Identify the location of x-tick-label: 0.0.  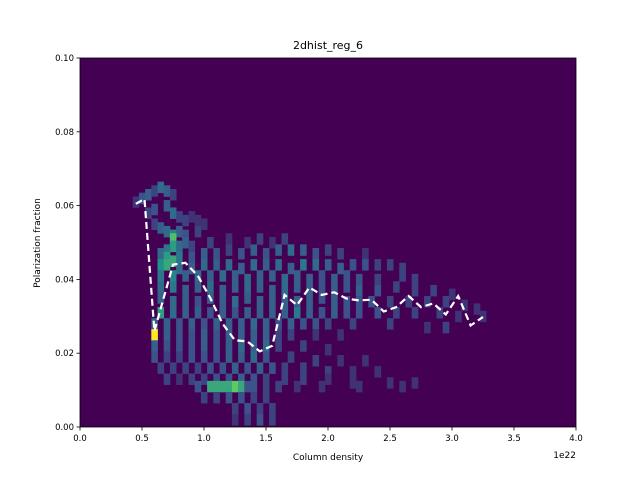
(80, 439).